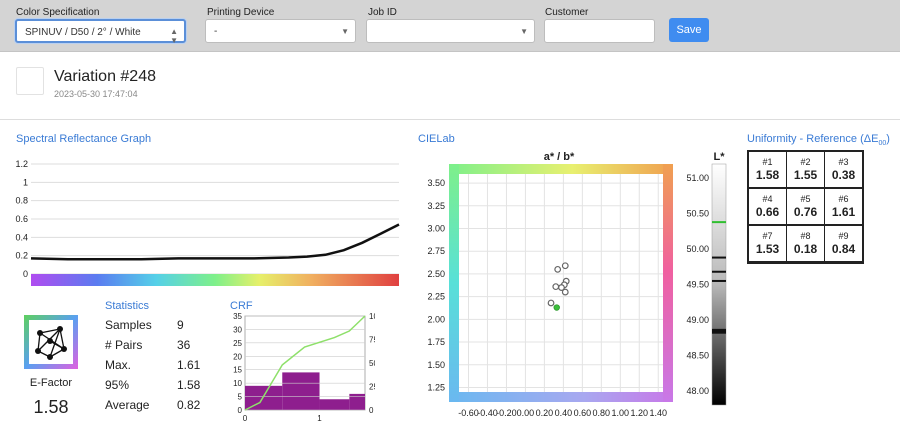  I want to click on stat-value: 1.58, so click(189, 385).